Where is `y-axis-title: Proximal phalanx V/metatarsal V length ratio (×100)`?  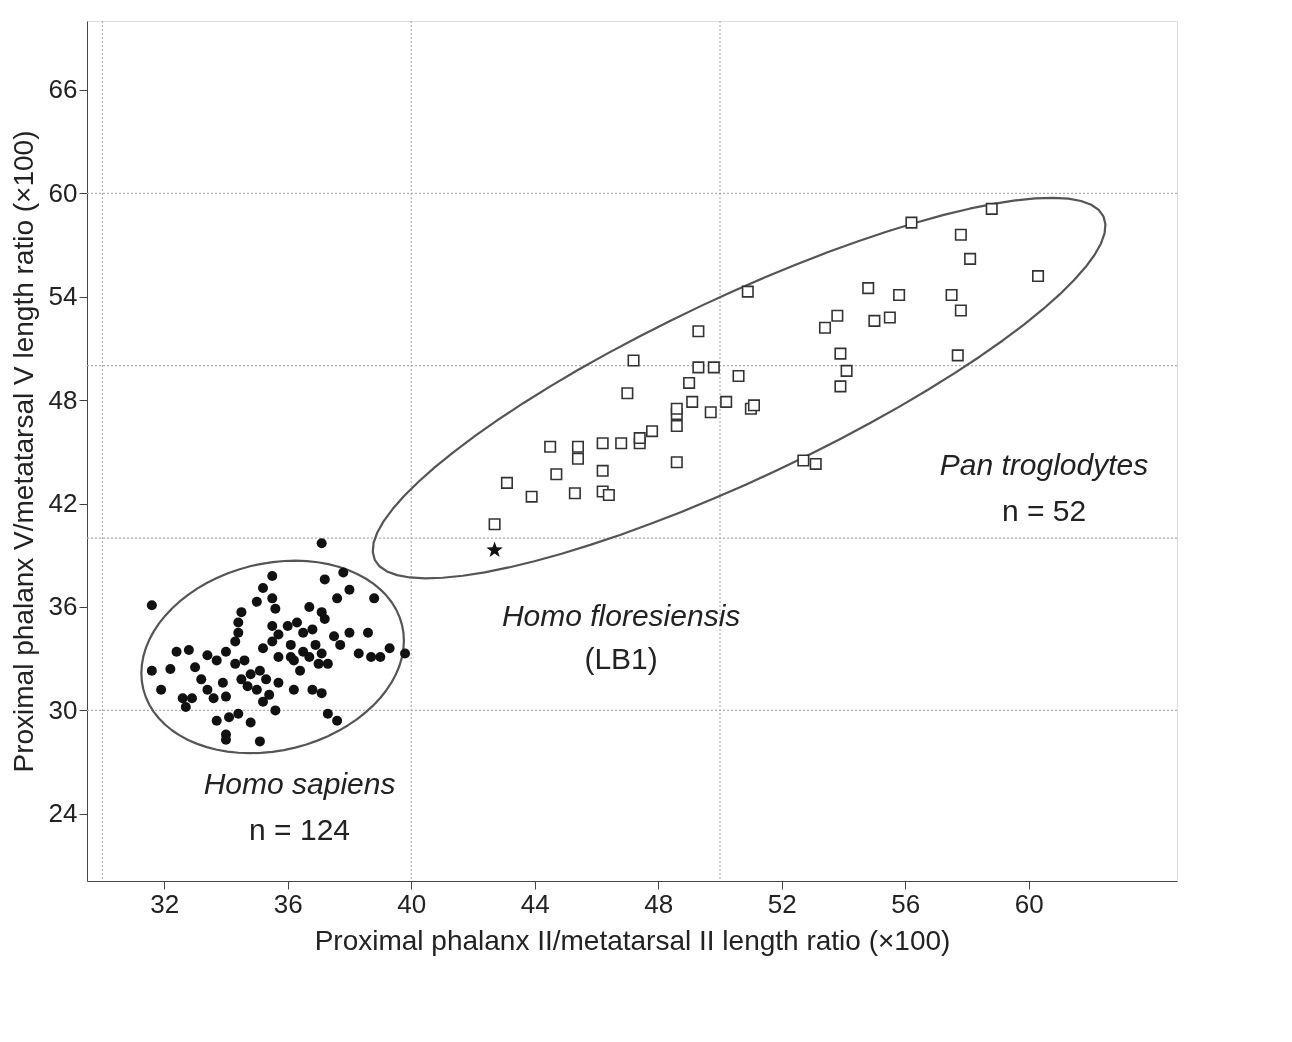 y-axis-title: Proximal phalanx V/metatarsal V length ratio (×100) is located at coordinates (23, 451).